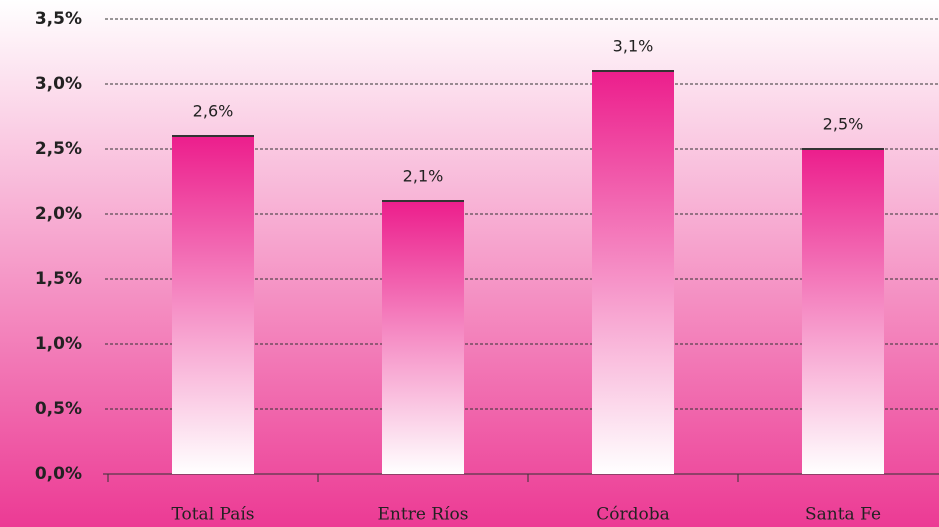  Describe the element at coordinates (58, 149) in the screenshot. I see `y-tick-label: 2,5%` at that location.